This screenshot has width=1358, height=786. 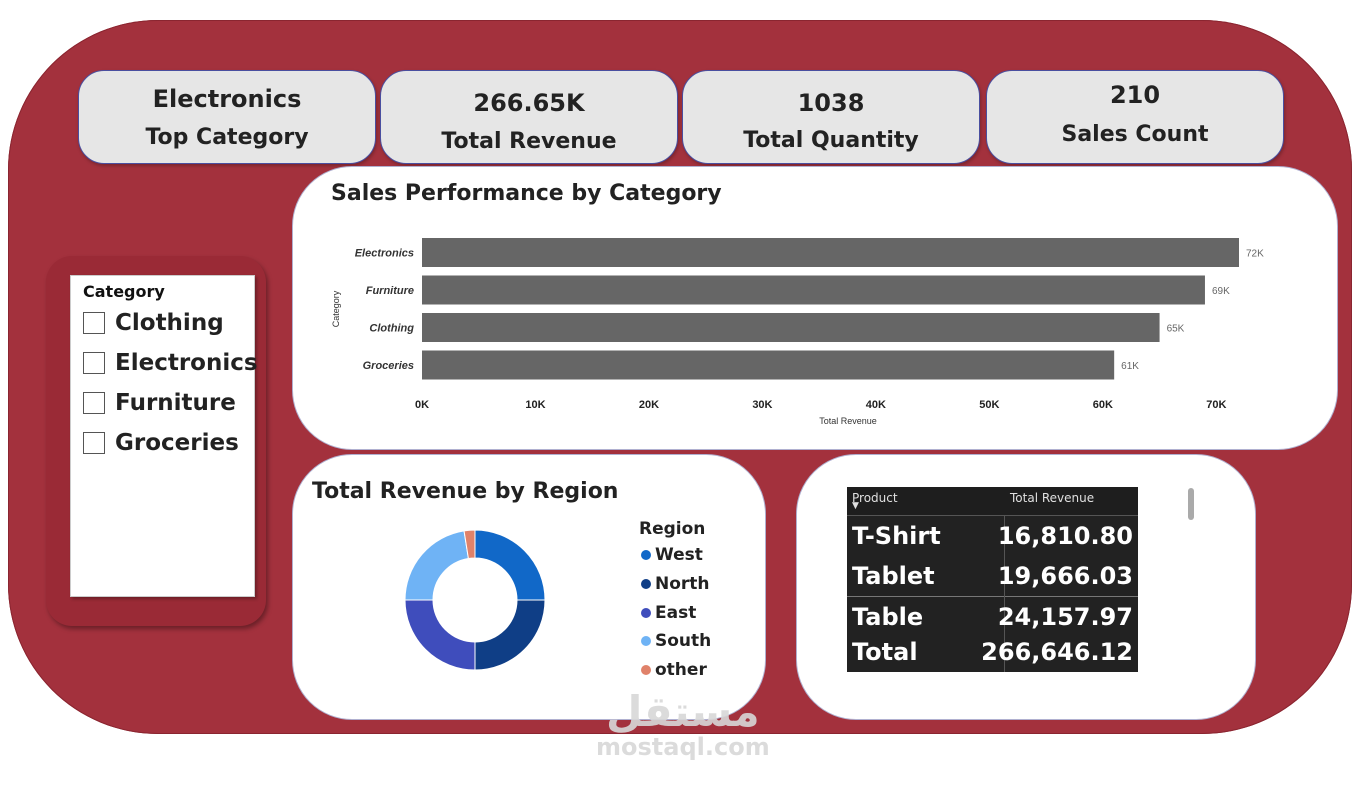 I want to click on bar-clothing, so click(x=791, y=327).